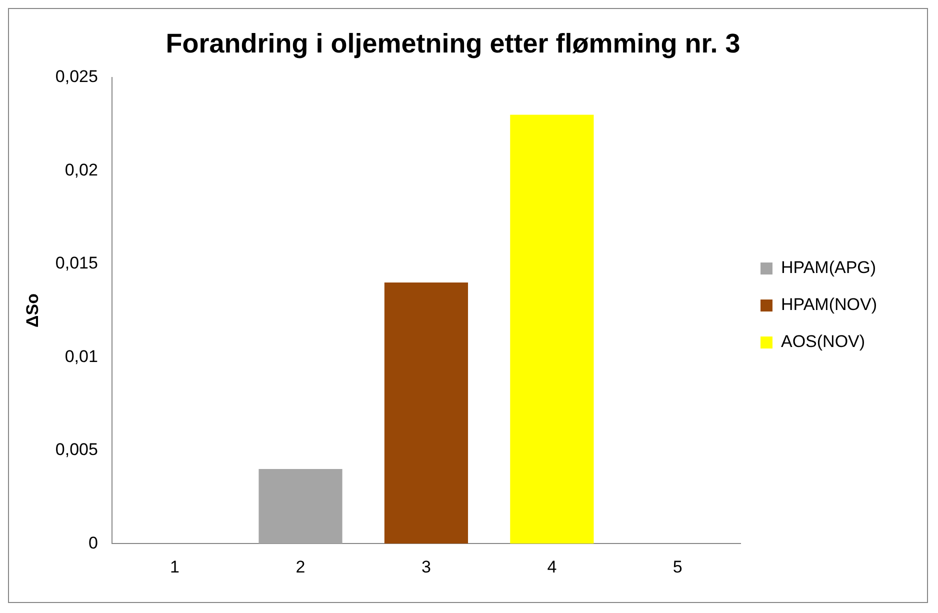 Image resolution: width=938 pixels, height=613 pixels. What do you see at coordinates (823, 342) in the screenshot?
I see `legend-label: AOS(NOV)` at bounding box center [823, 342].